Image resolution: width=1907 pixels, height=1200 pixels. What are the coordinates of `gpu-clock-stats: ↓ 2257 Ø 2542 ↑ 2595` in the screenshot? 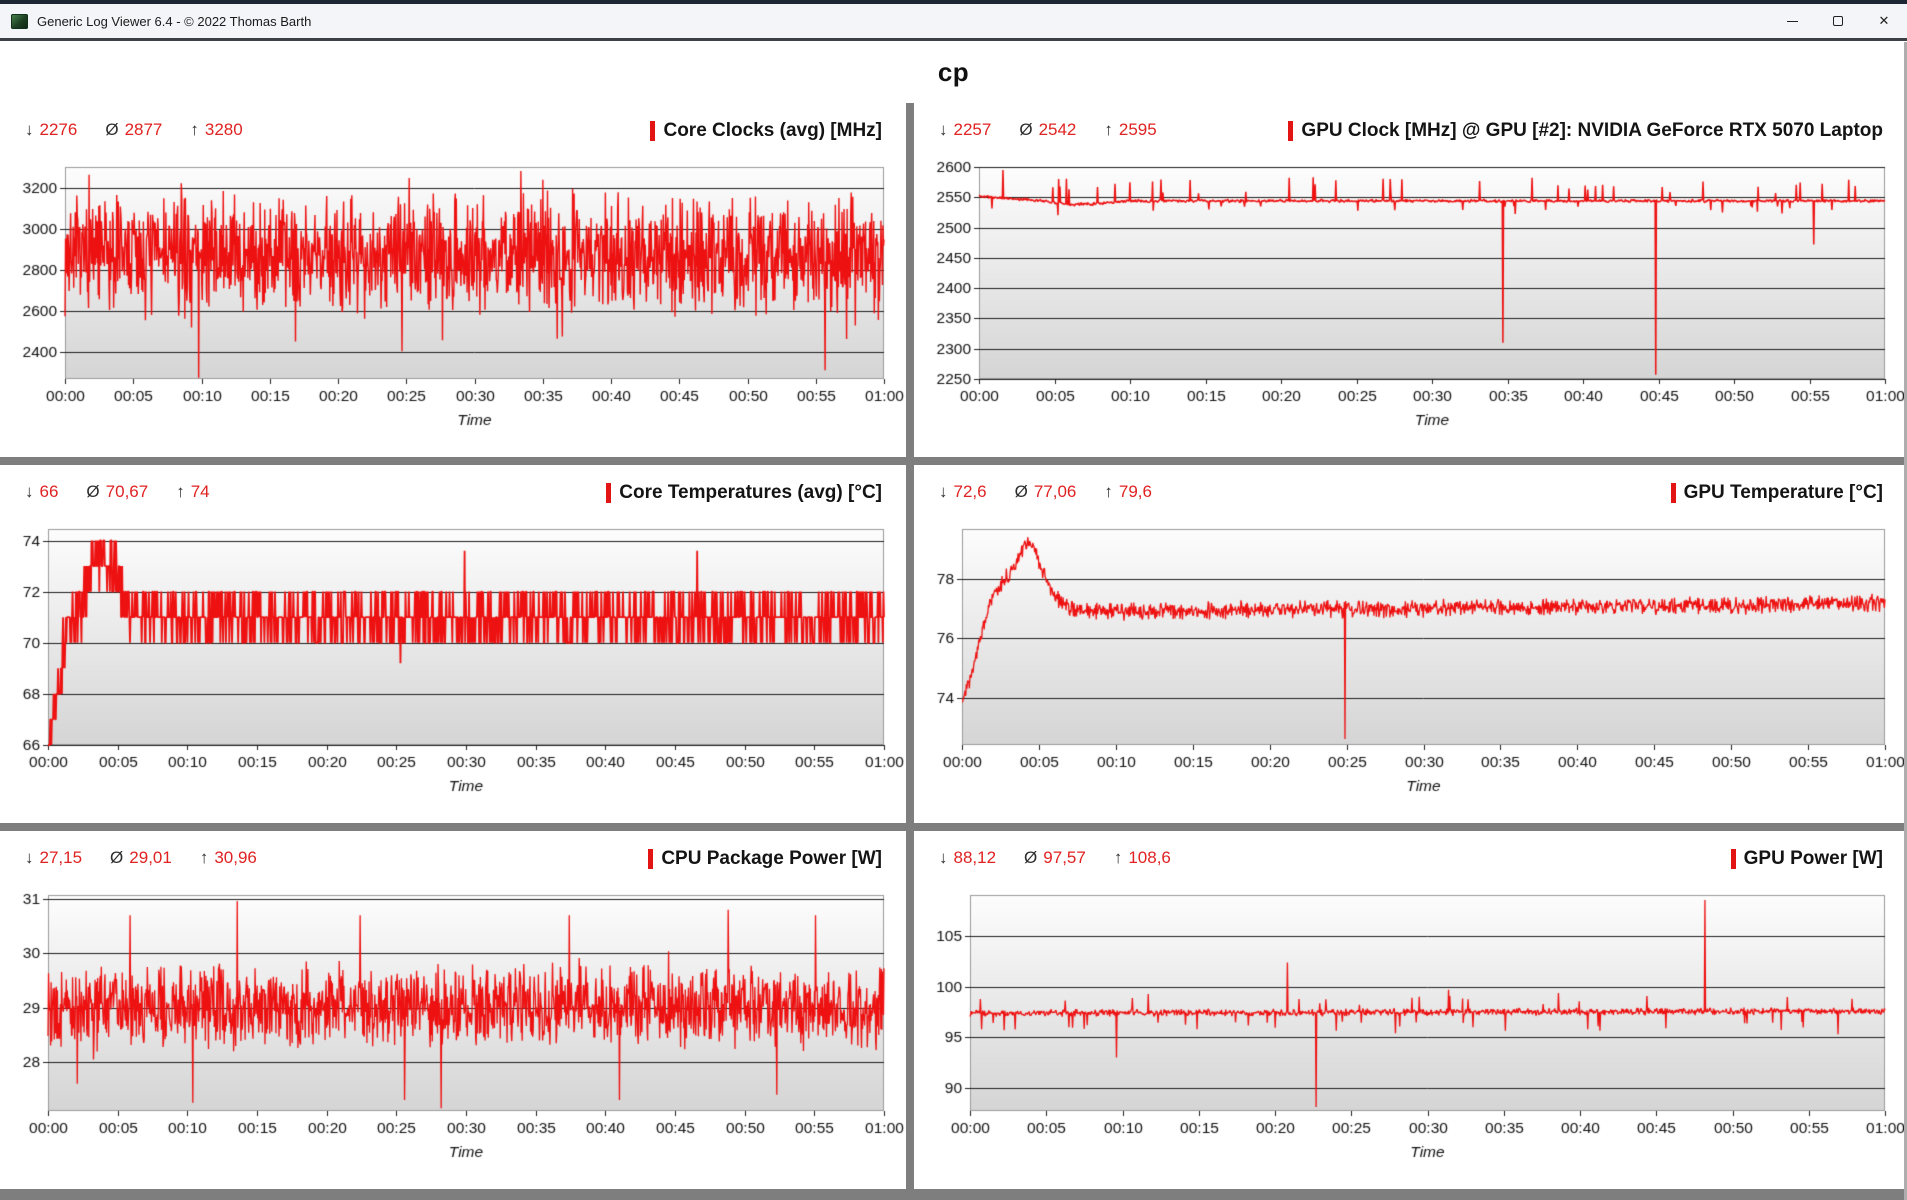 It's located at (1062, 130).